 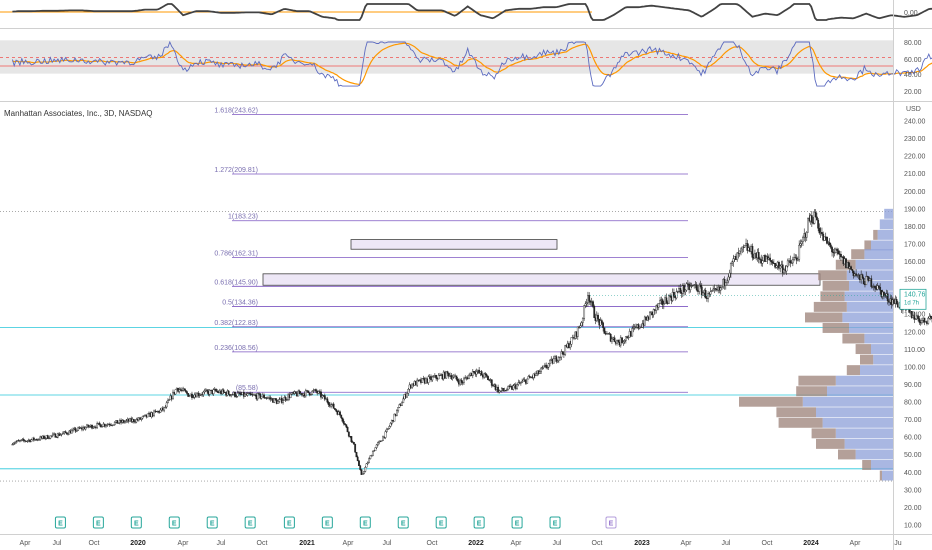 What do you see at coordinates (138, 543) in the screenshot?
I see `time-tick-label: 2020` at bounding box center [138, 543].